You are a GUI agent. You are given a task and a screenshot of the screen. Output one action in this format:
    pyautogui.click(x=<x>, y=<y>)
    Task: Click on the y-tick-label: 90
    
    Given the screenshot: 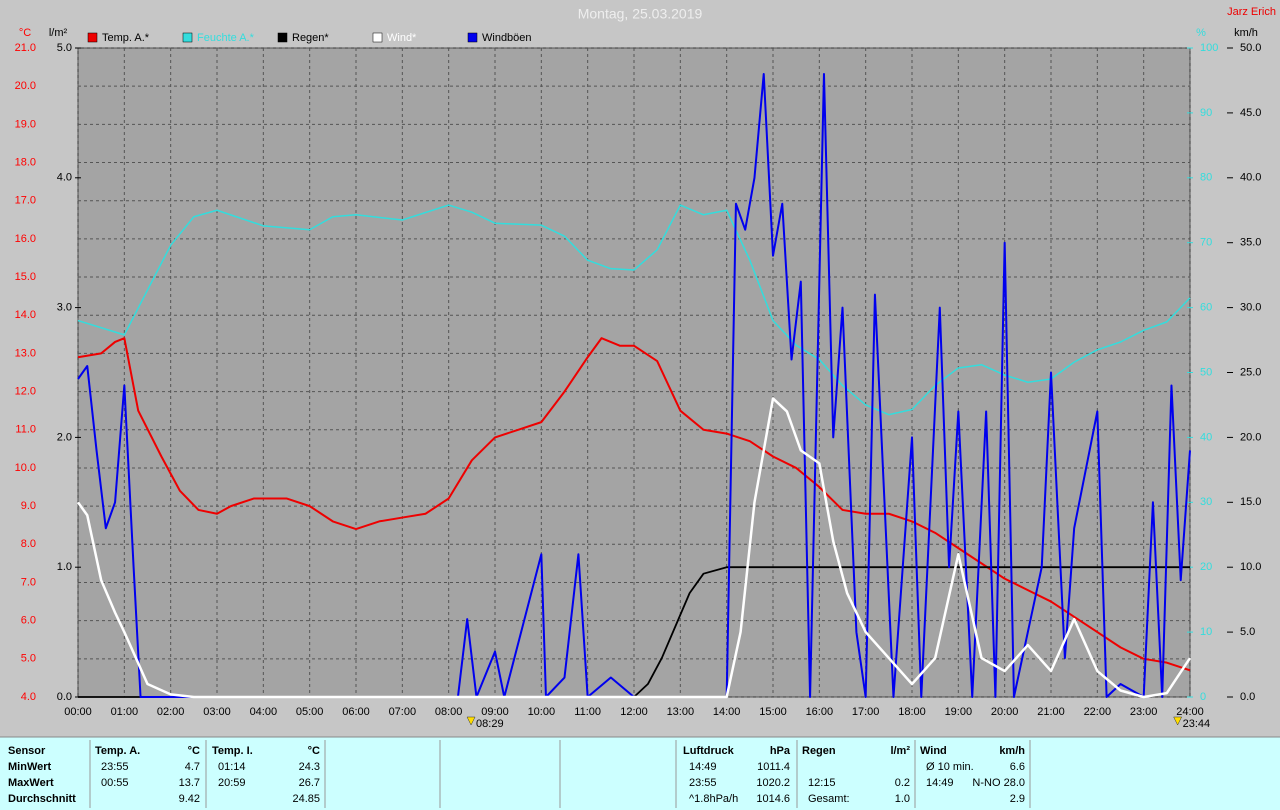 What is the action you would take?
    pyautogui.click(x=1206, y=113)
    